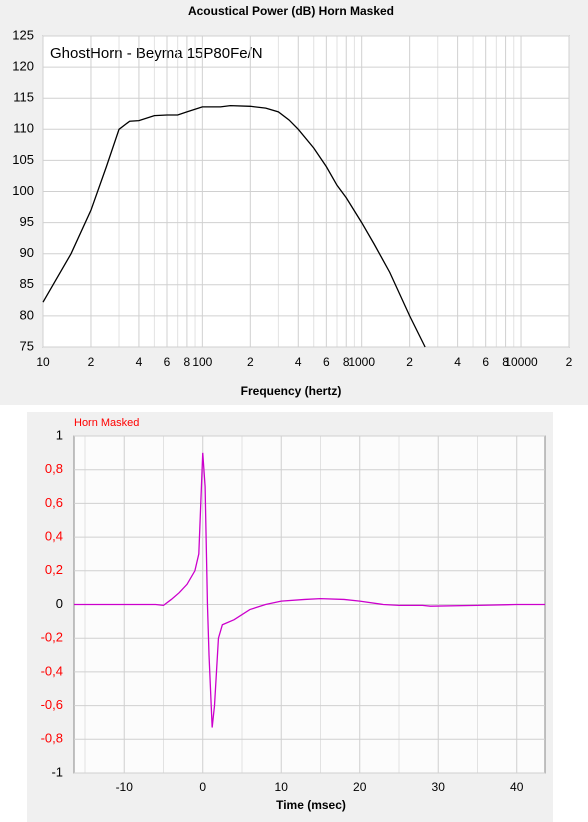 This screenshot has height=822, width=588. What do you see at coordinates (23, 159) in the screenshot?
I see `y-tick-label: 105` at bounding box center [23, 159].